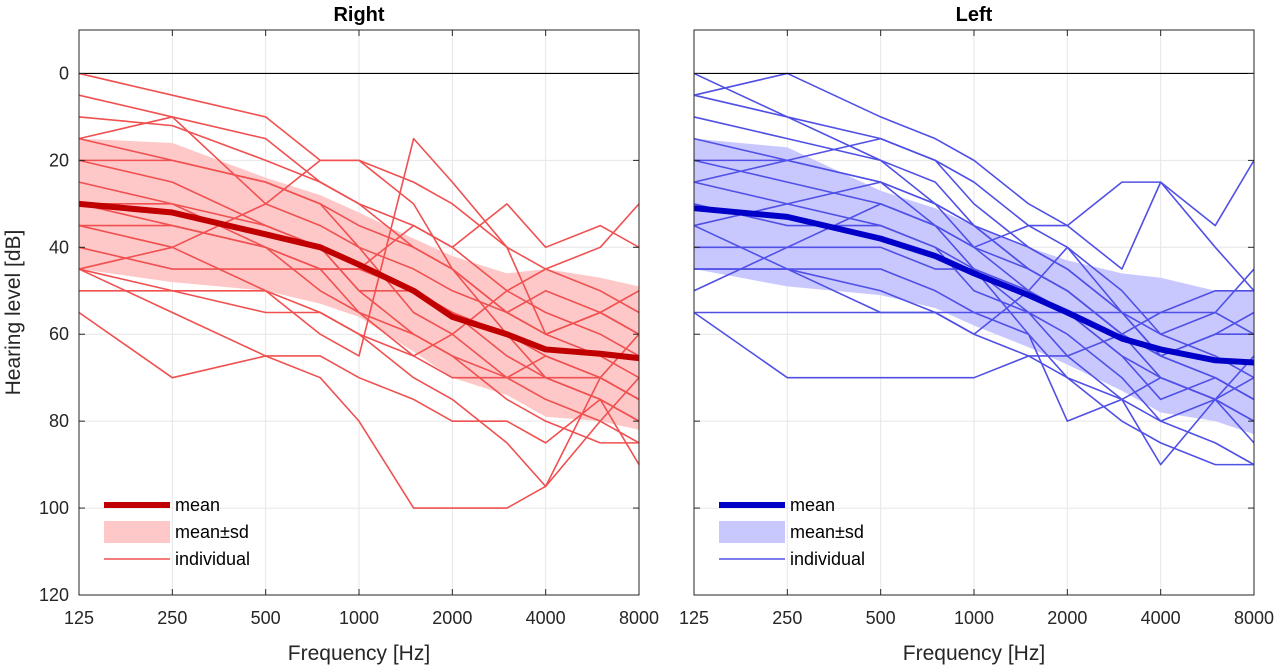  I want to click on chart-left-x-tick-label-0: 125, so click(694, 618).